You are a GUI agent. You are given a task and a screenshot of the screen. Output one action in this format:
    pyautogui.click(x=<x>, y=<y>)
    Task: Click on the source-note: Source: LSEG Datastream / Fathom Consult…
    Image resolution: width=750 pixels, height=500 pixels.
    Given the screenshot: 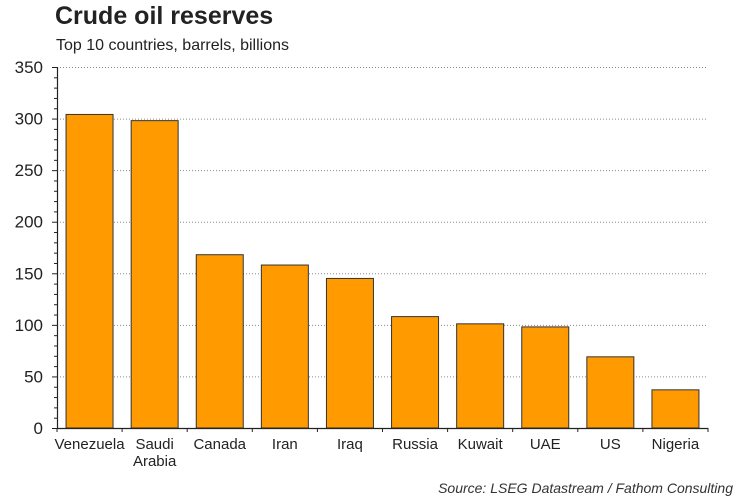 What is the action you would take?
    pyautogui.click(x=585, y=488)
    